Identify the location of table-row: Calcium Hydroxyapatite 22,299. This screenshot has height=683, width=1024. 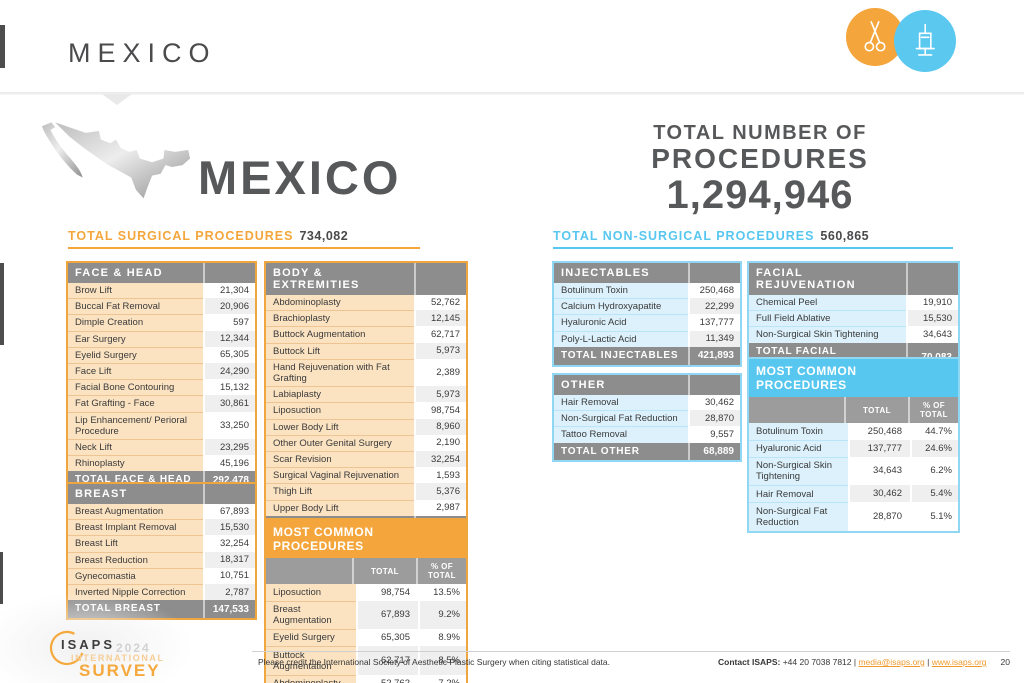
(647, 306).